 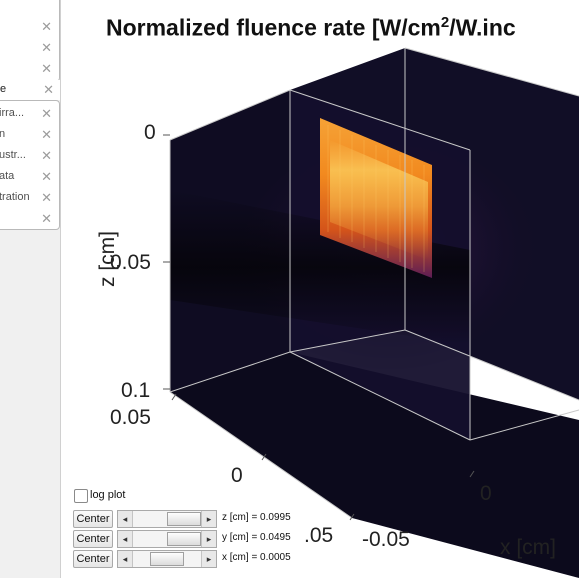 What do you see at coordinates (386, 539) in the screenshot?
I see `x-tick-label: -0.05` at bounding box center [386, 539].